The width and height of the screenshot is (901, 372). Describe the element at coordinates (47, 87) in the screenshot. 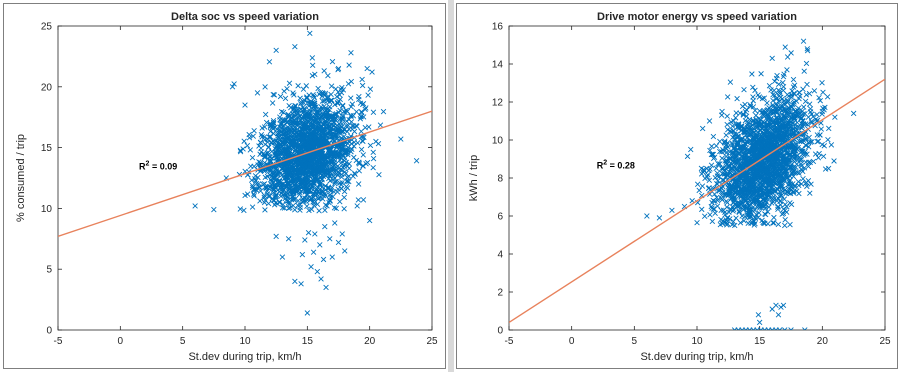

I see `y-tick-label: 20` at that location.